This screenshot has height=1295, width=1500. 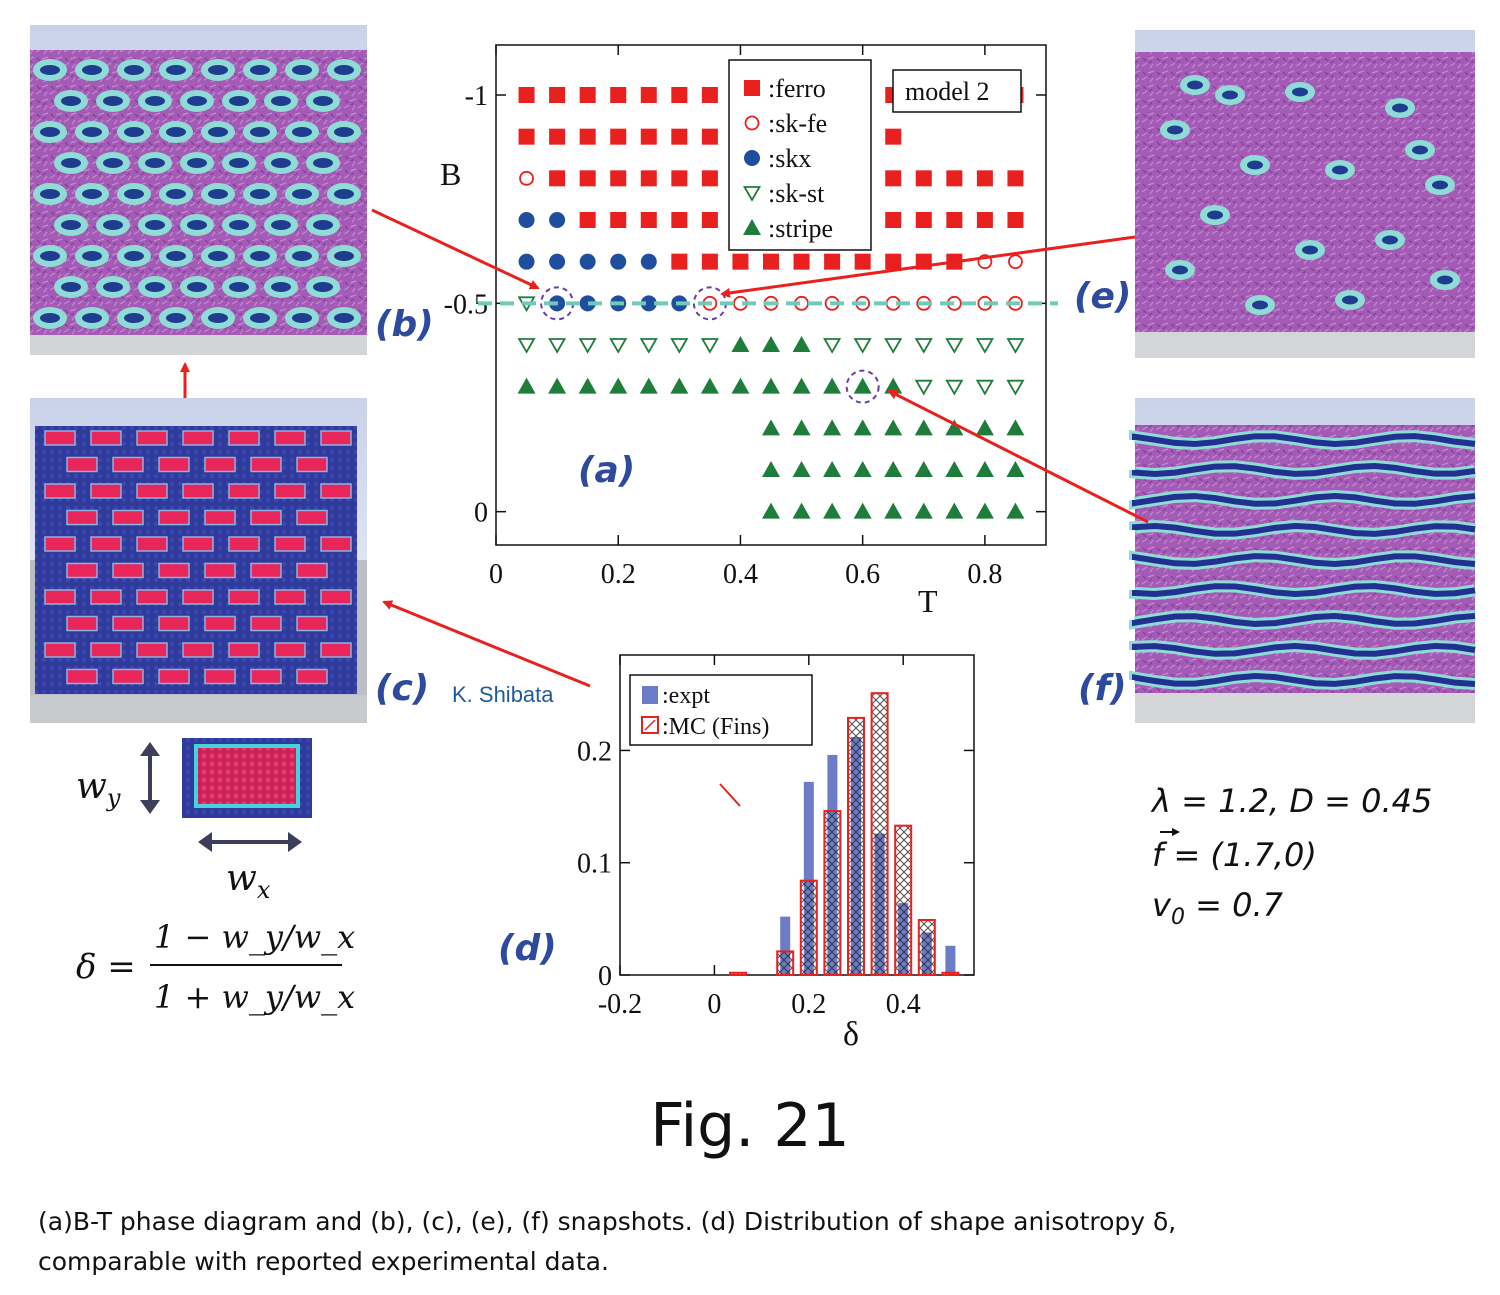 I want to click on legend-marker-skx, so click(x=752, y=158).